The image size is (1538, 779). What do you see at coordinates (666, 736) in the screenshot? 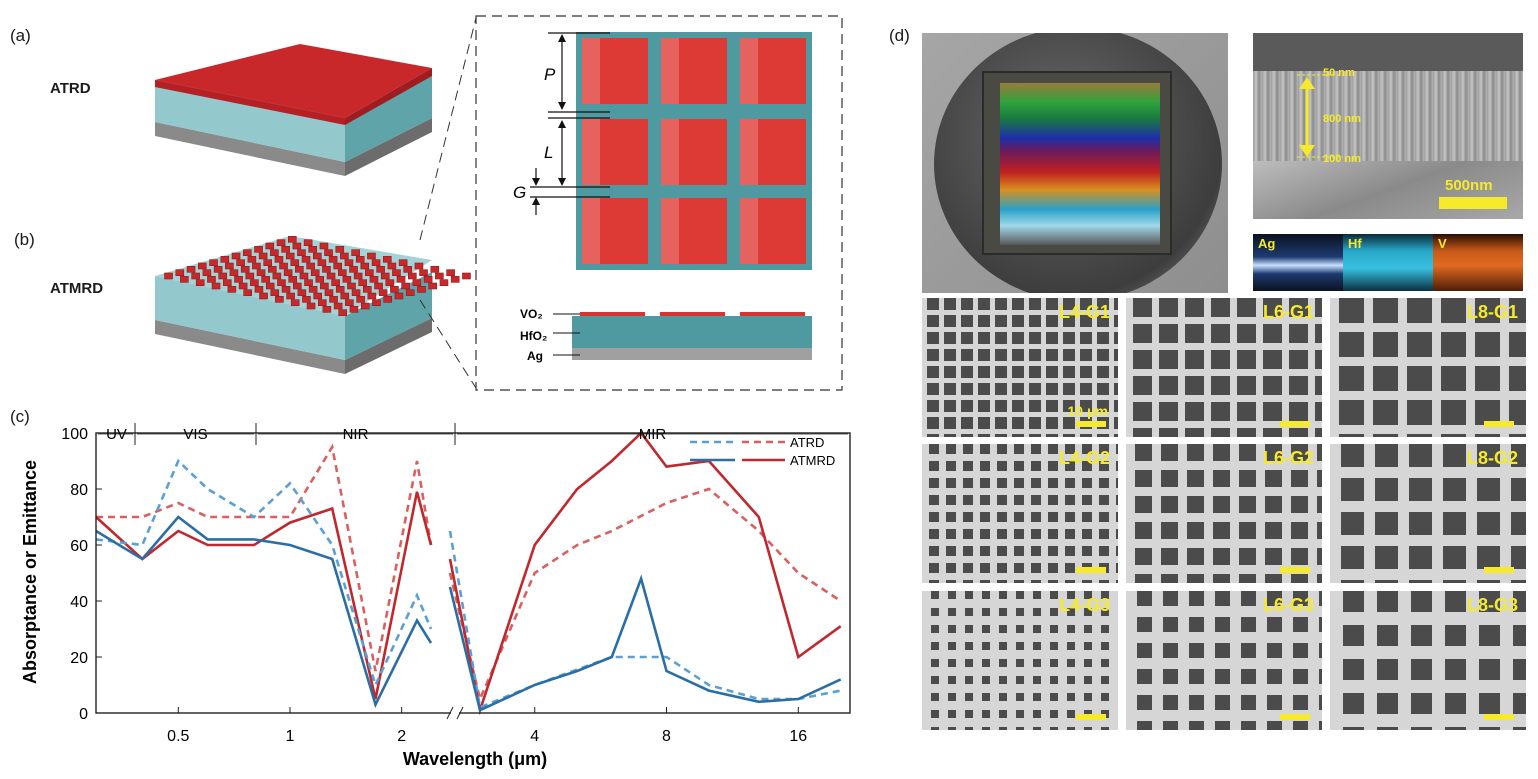
I see `x-tick-label: 8` at bounding box center [666, 736].